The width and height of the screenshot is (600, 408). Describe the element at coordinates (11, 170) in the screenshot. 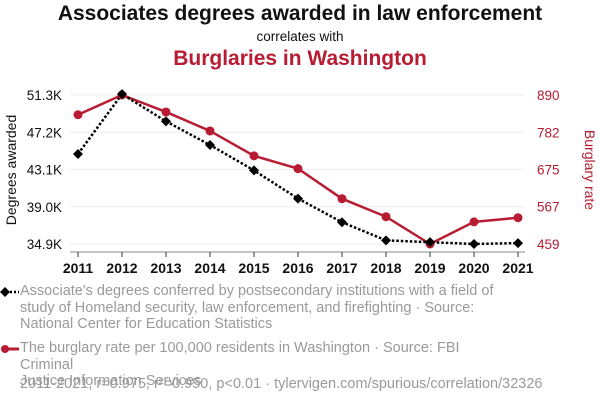

I see `y-left-axis-title: Degrees awarded` at that location.